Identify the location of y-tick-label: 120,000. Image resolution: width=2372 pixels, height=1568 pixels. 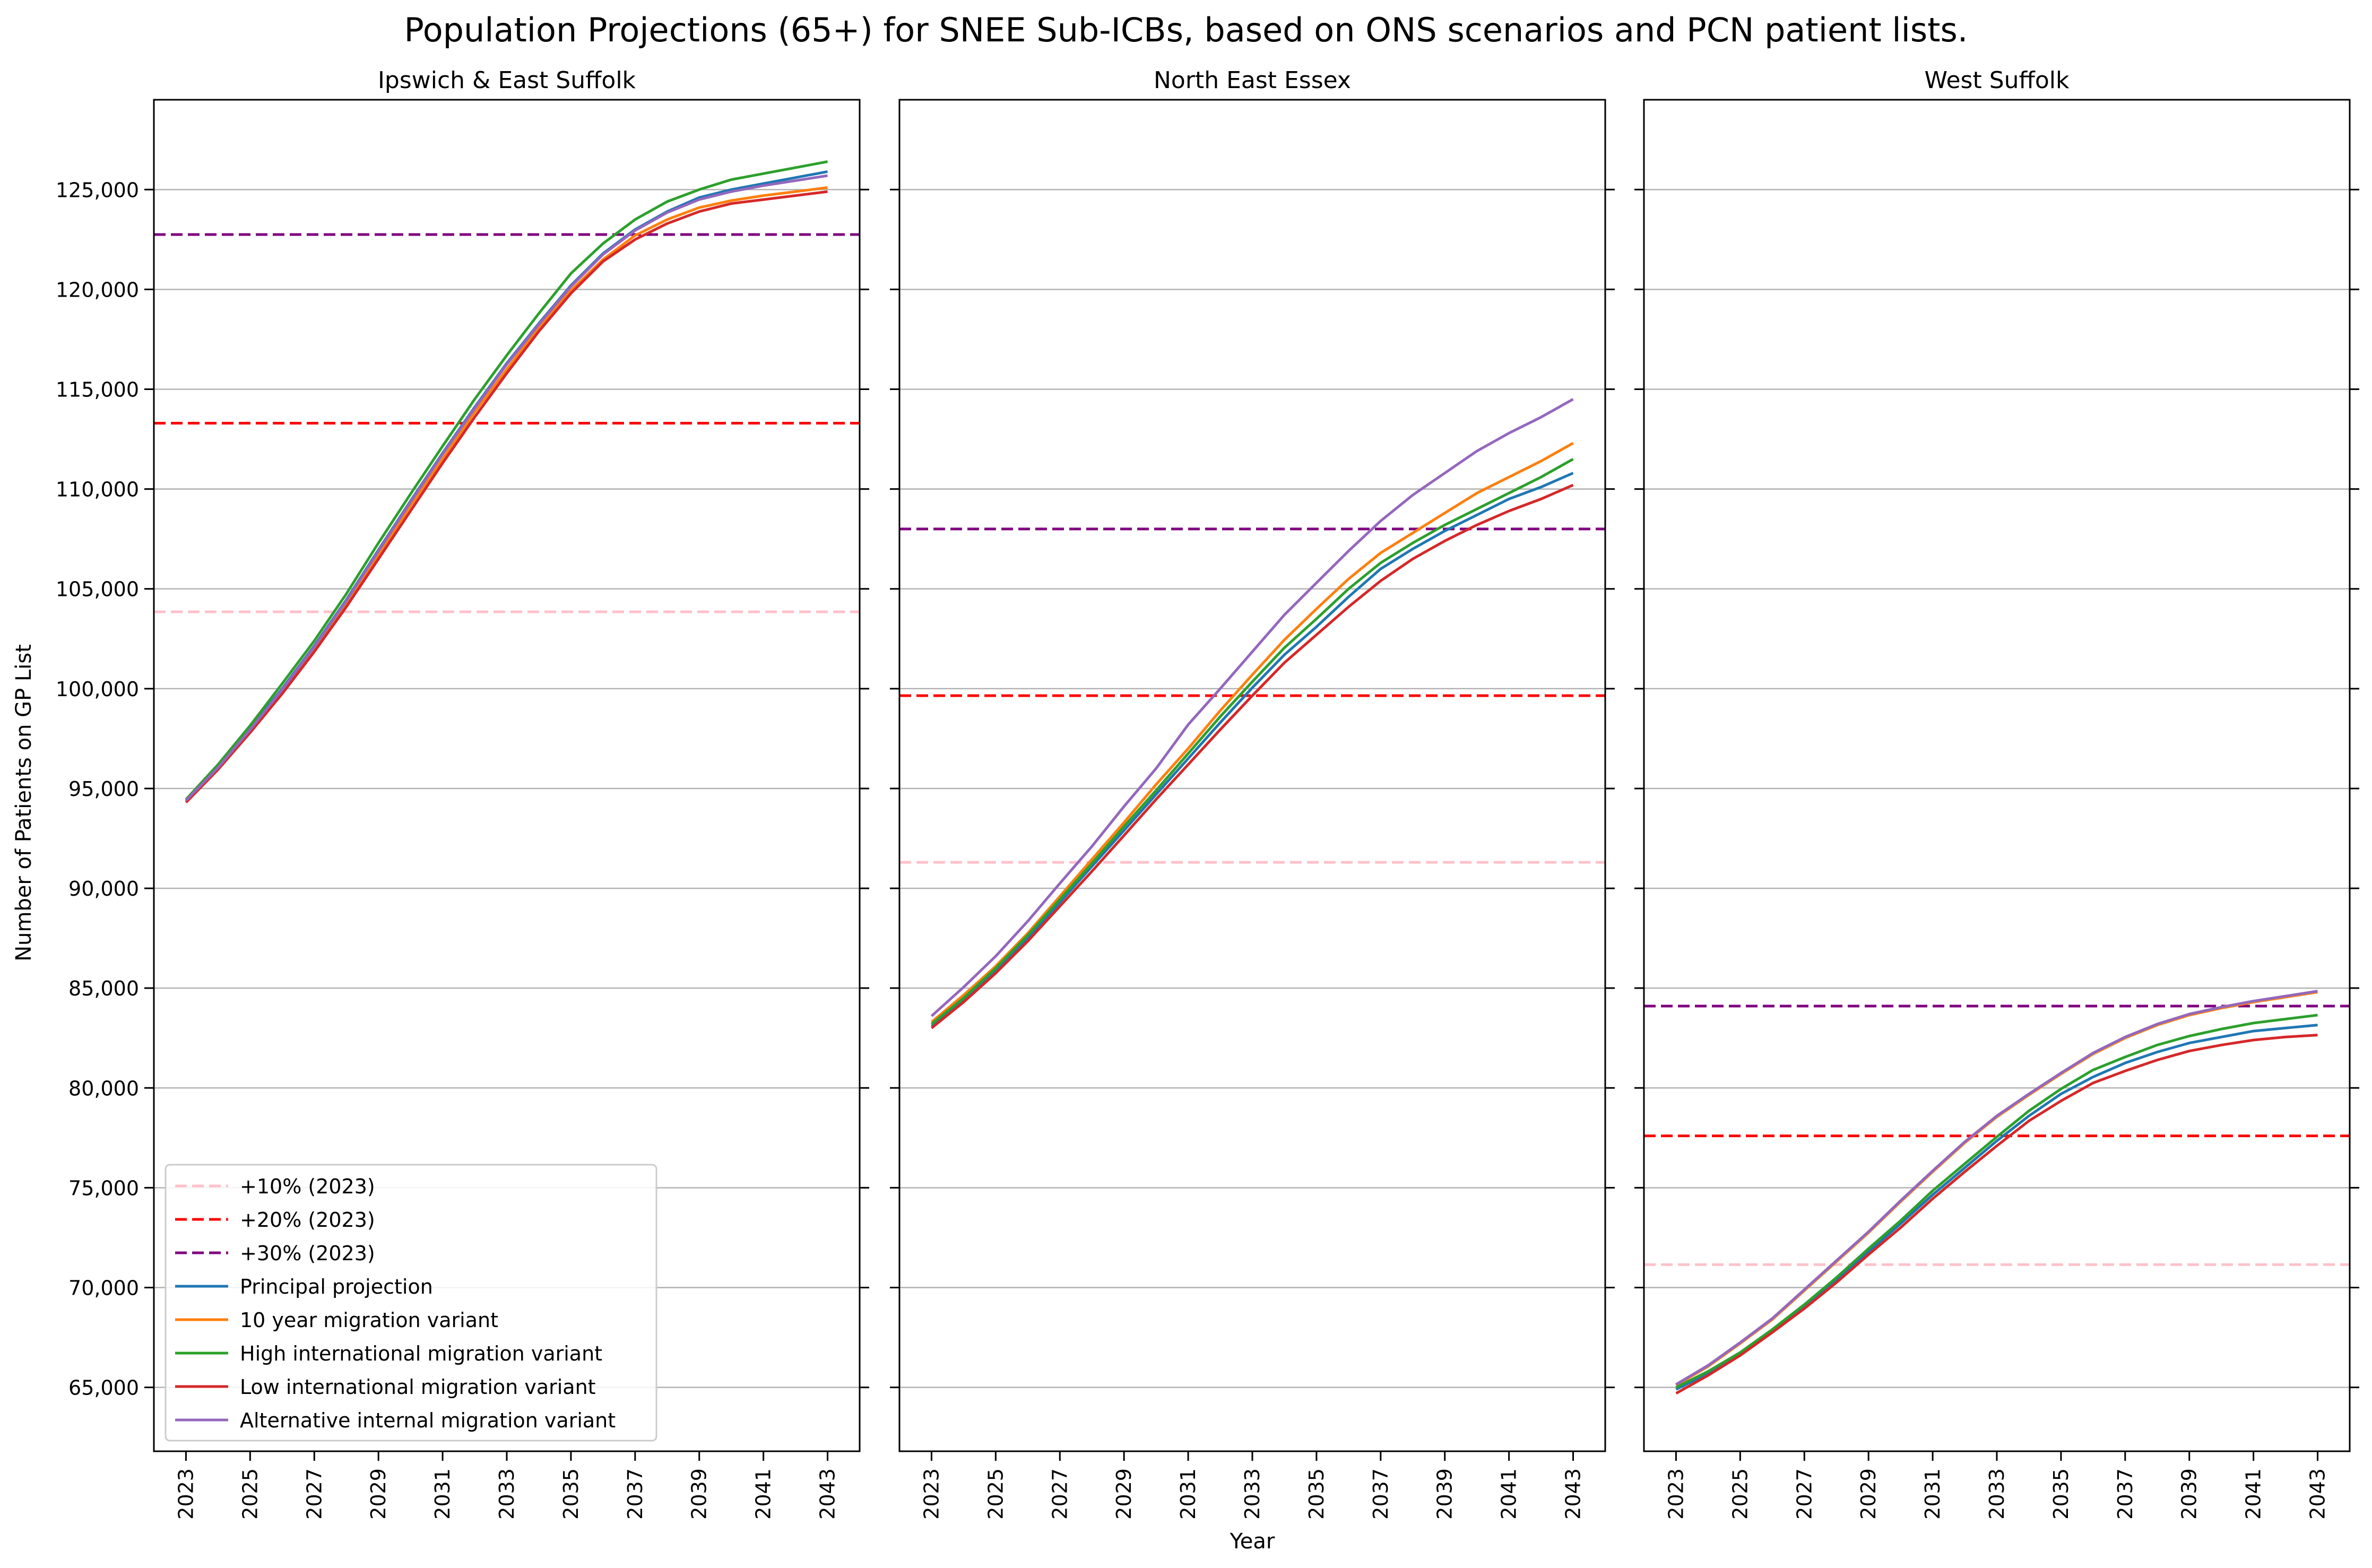
(97, 289).